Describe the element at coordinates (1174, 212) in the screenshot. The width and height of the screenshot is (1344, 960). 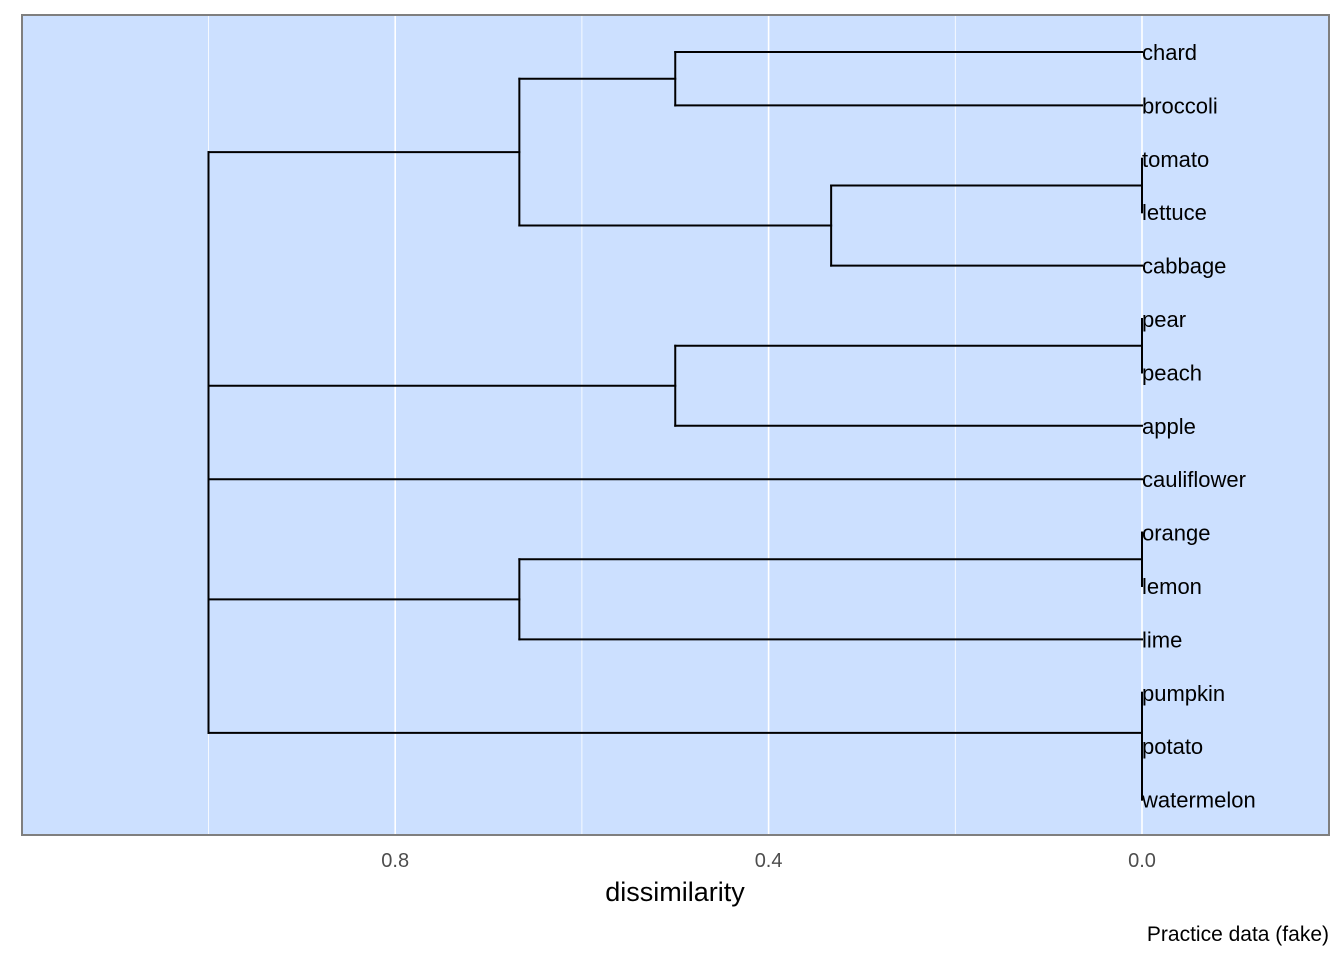
I see `leaf-label-lettuce: lettuce` at that location.